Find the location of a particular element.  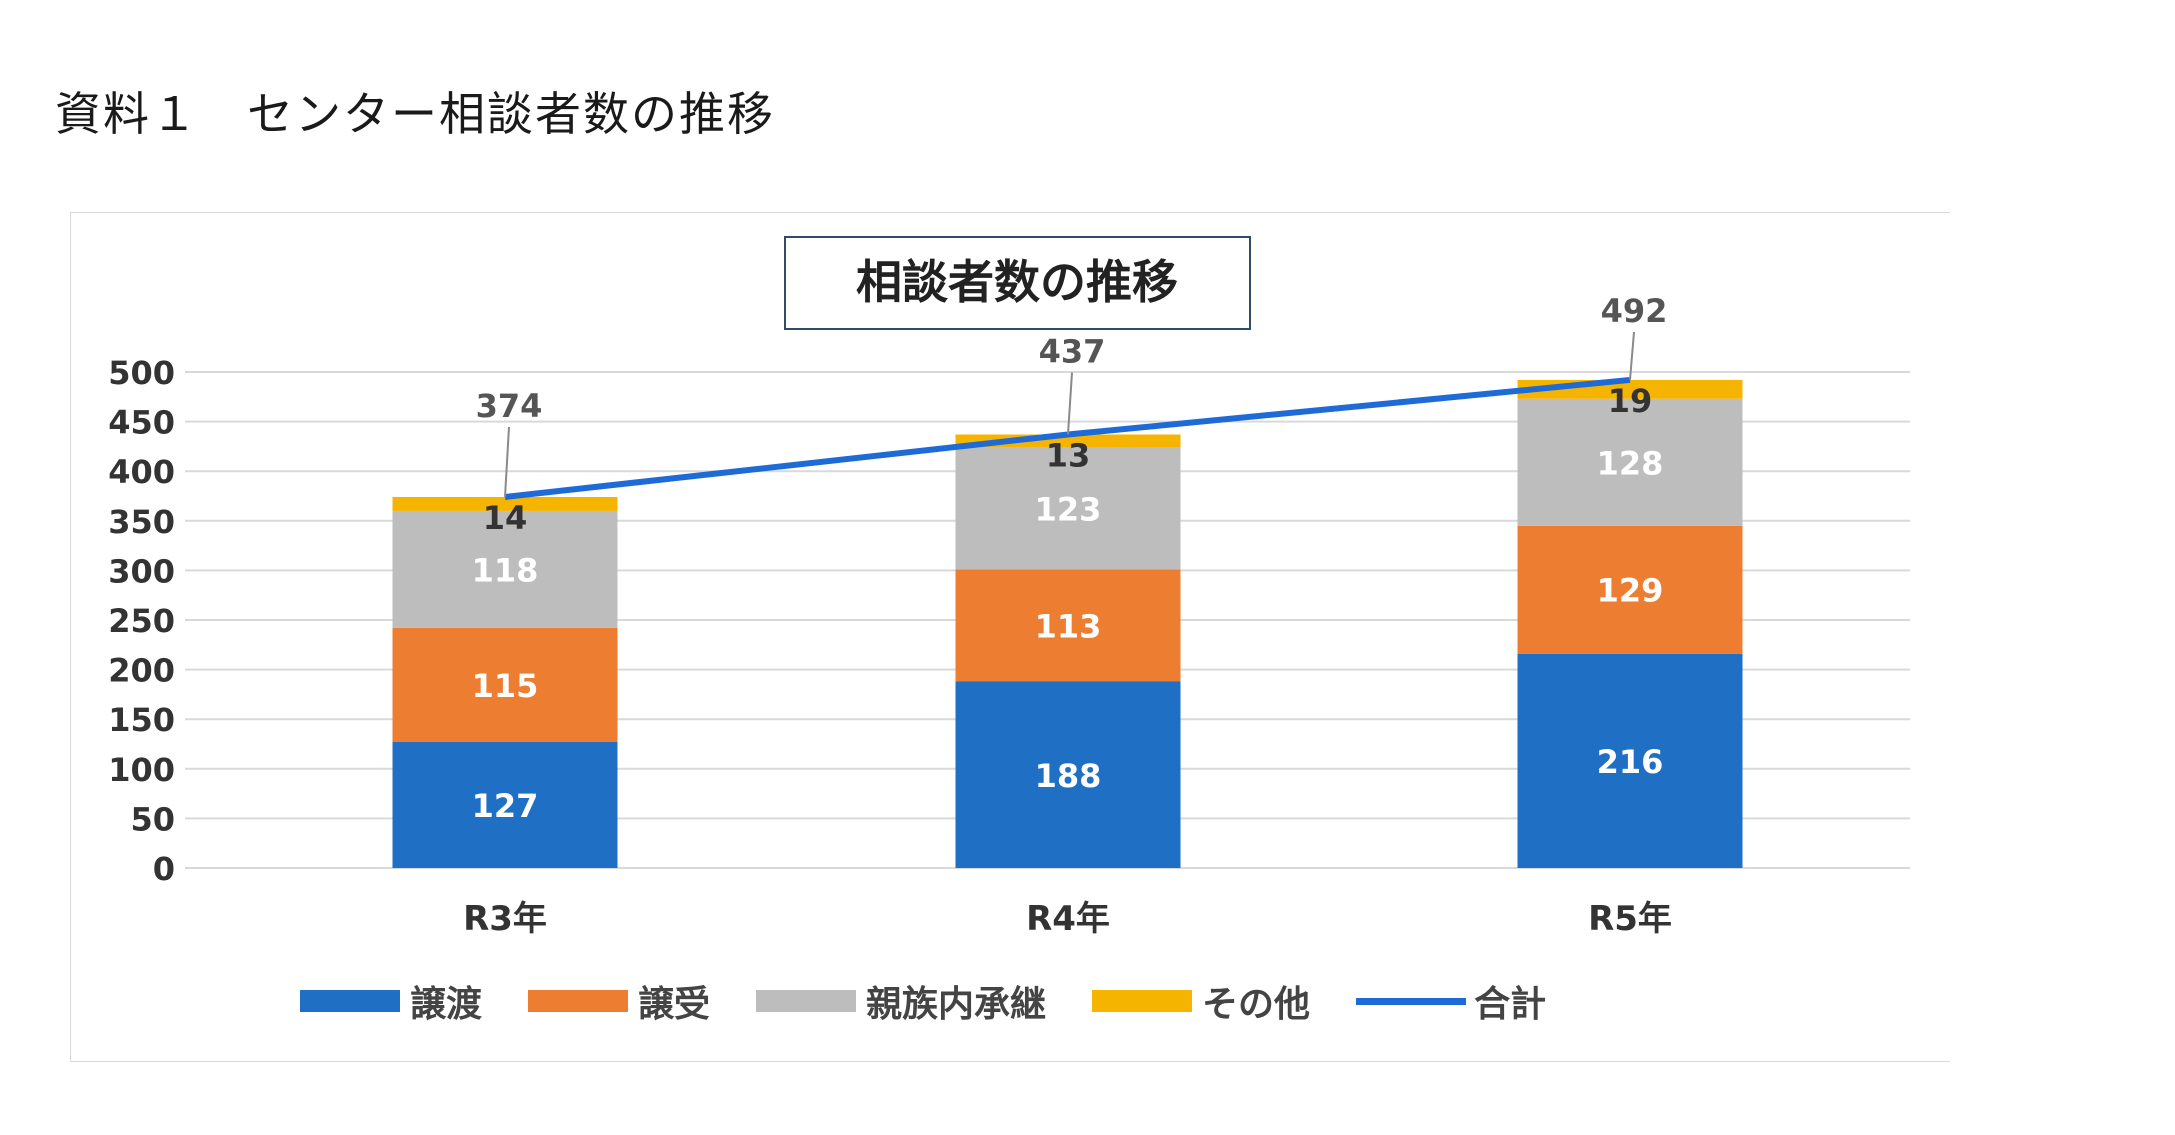

x-tick-label: R4年 is located at coordinates (1068, 919).